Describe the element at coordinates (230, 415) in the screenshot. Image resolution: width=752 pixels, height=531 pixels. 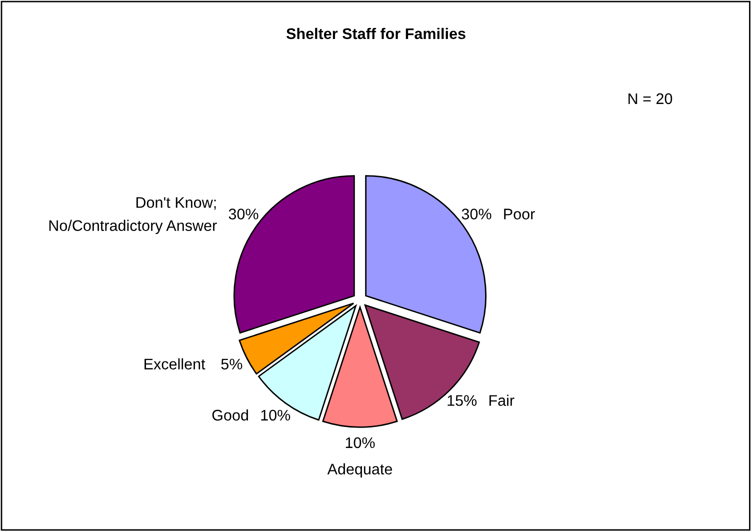
I see `slice-label: Good` at that location.